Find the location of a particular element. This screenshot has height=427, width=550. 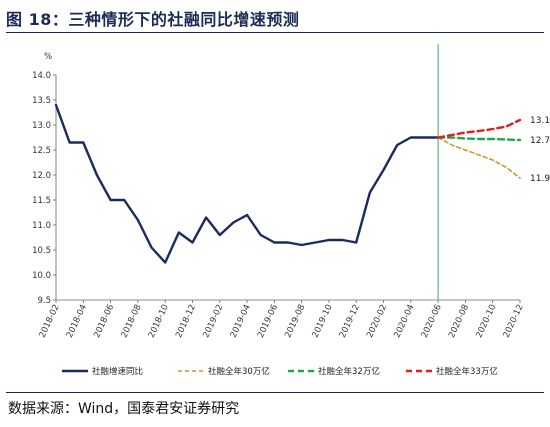

y-tick-label: 12.5 is located at coordinates (41, 151).